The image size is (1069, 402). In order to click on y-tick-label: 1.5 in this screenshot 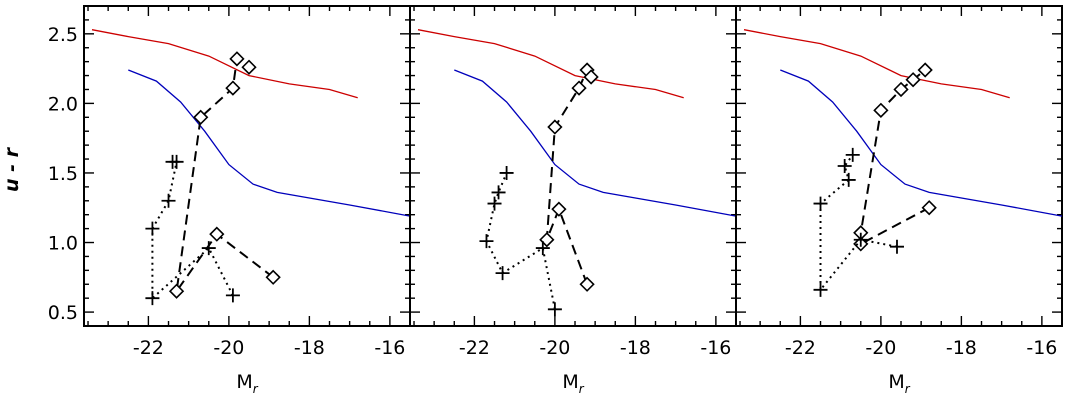, I will do `click(63, 174)`.